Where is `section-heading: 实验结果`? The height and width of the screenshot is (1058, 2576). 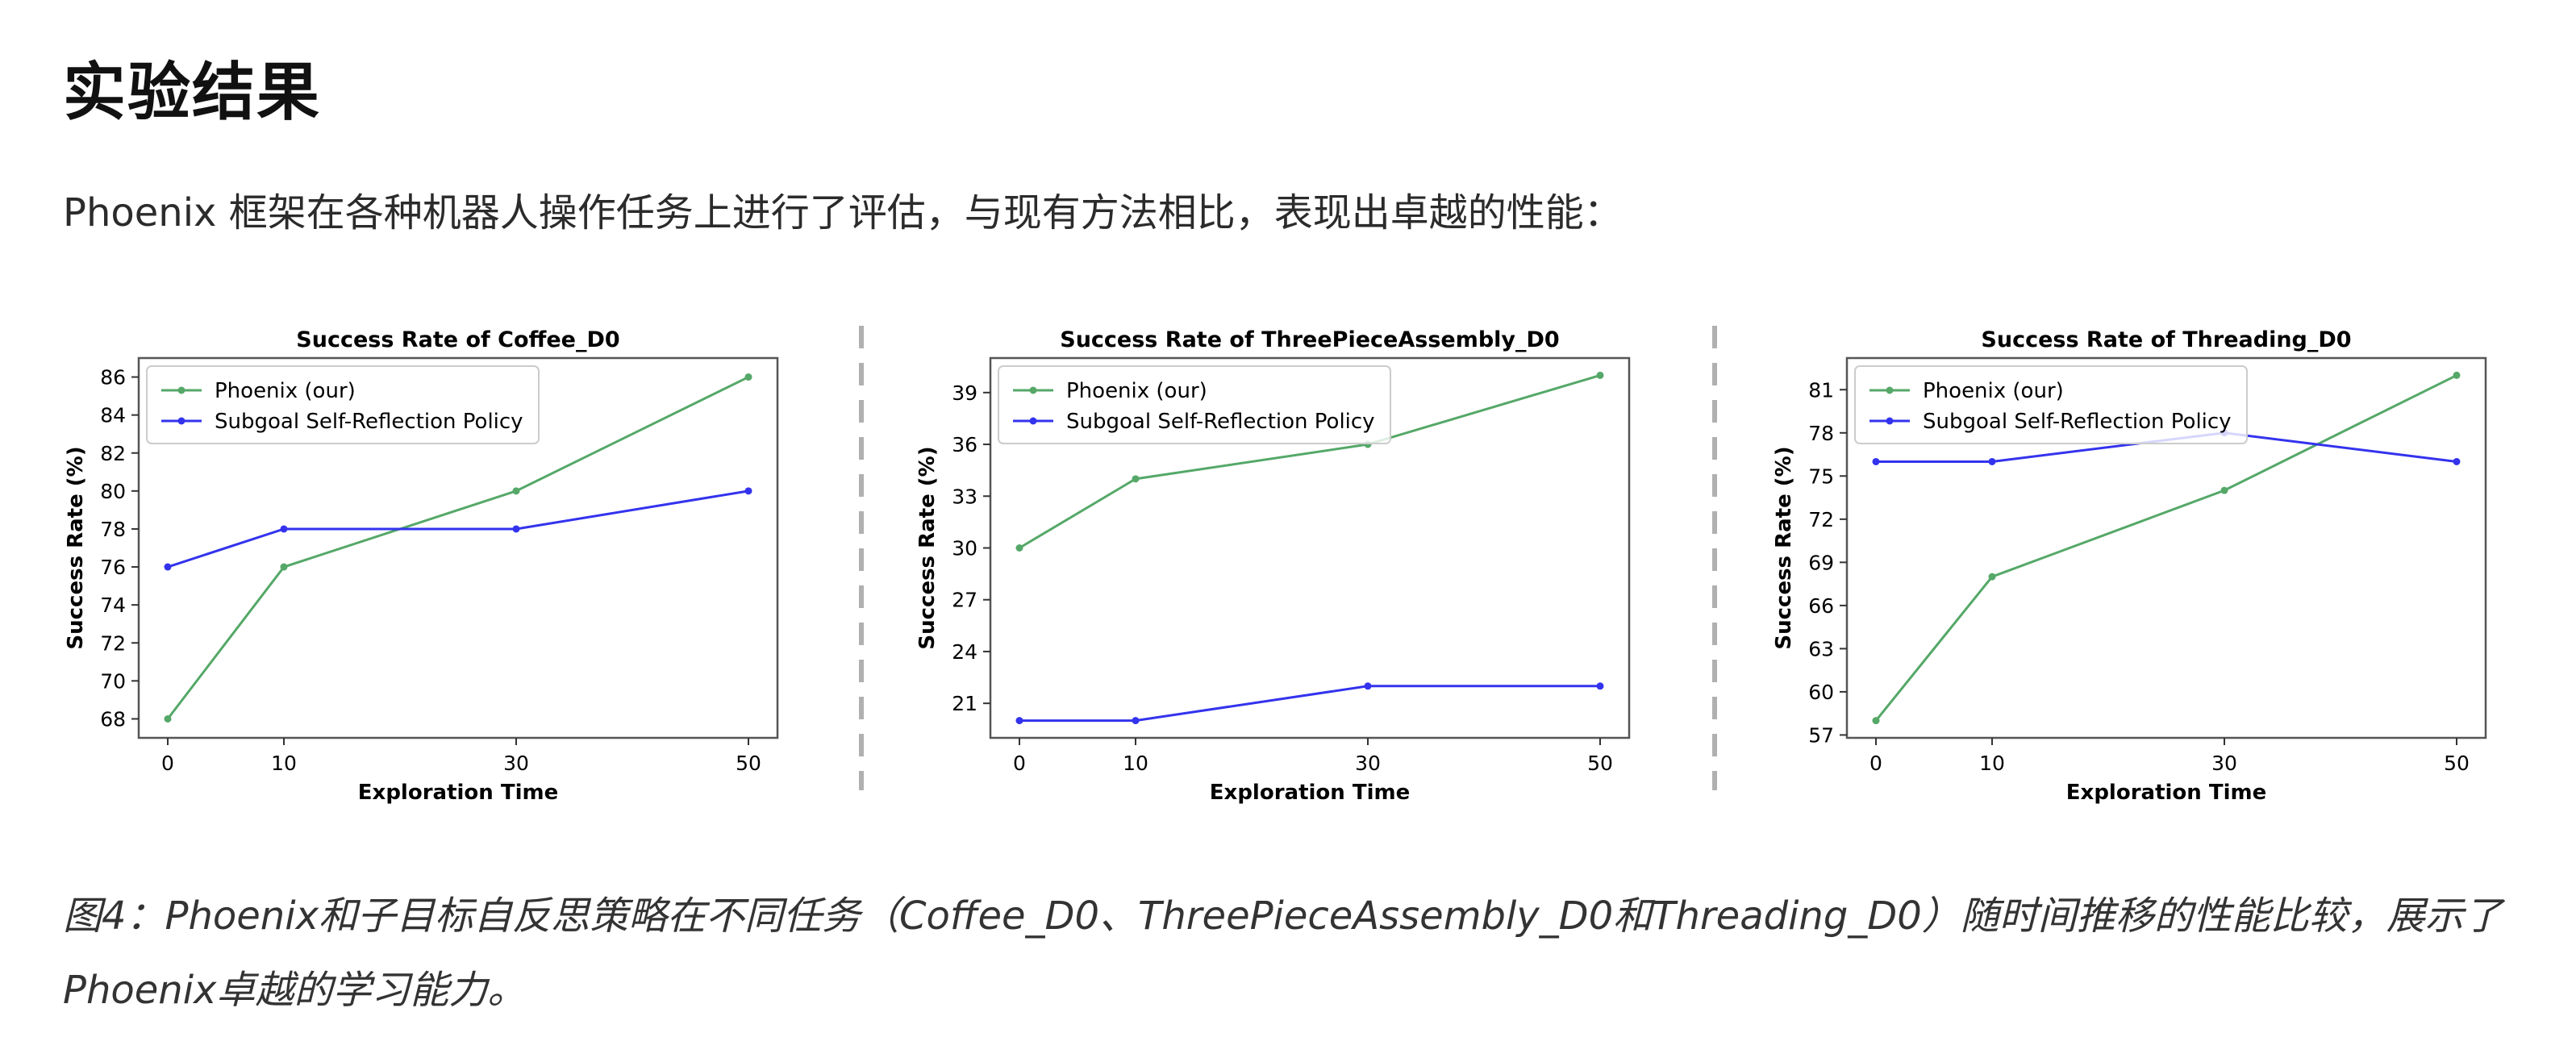 section-heading: 实验结果 is located at coordinates (192, 93).